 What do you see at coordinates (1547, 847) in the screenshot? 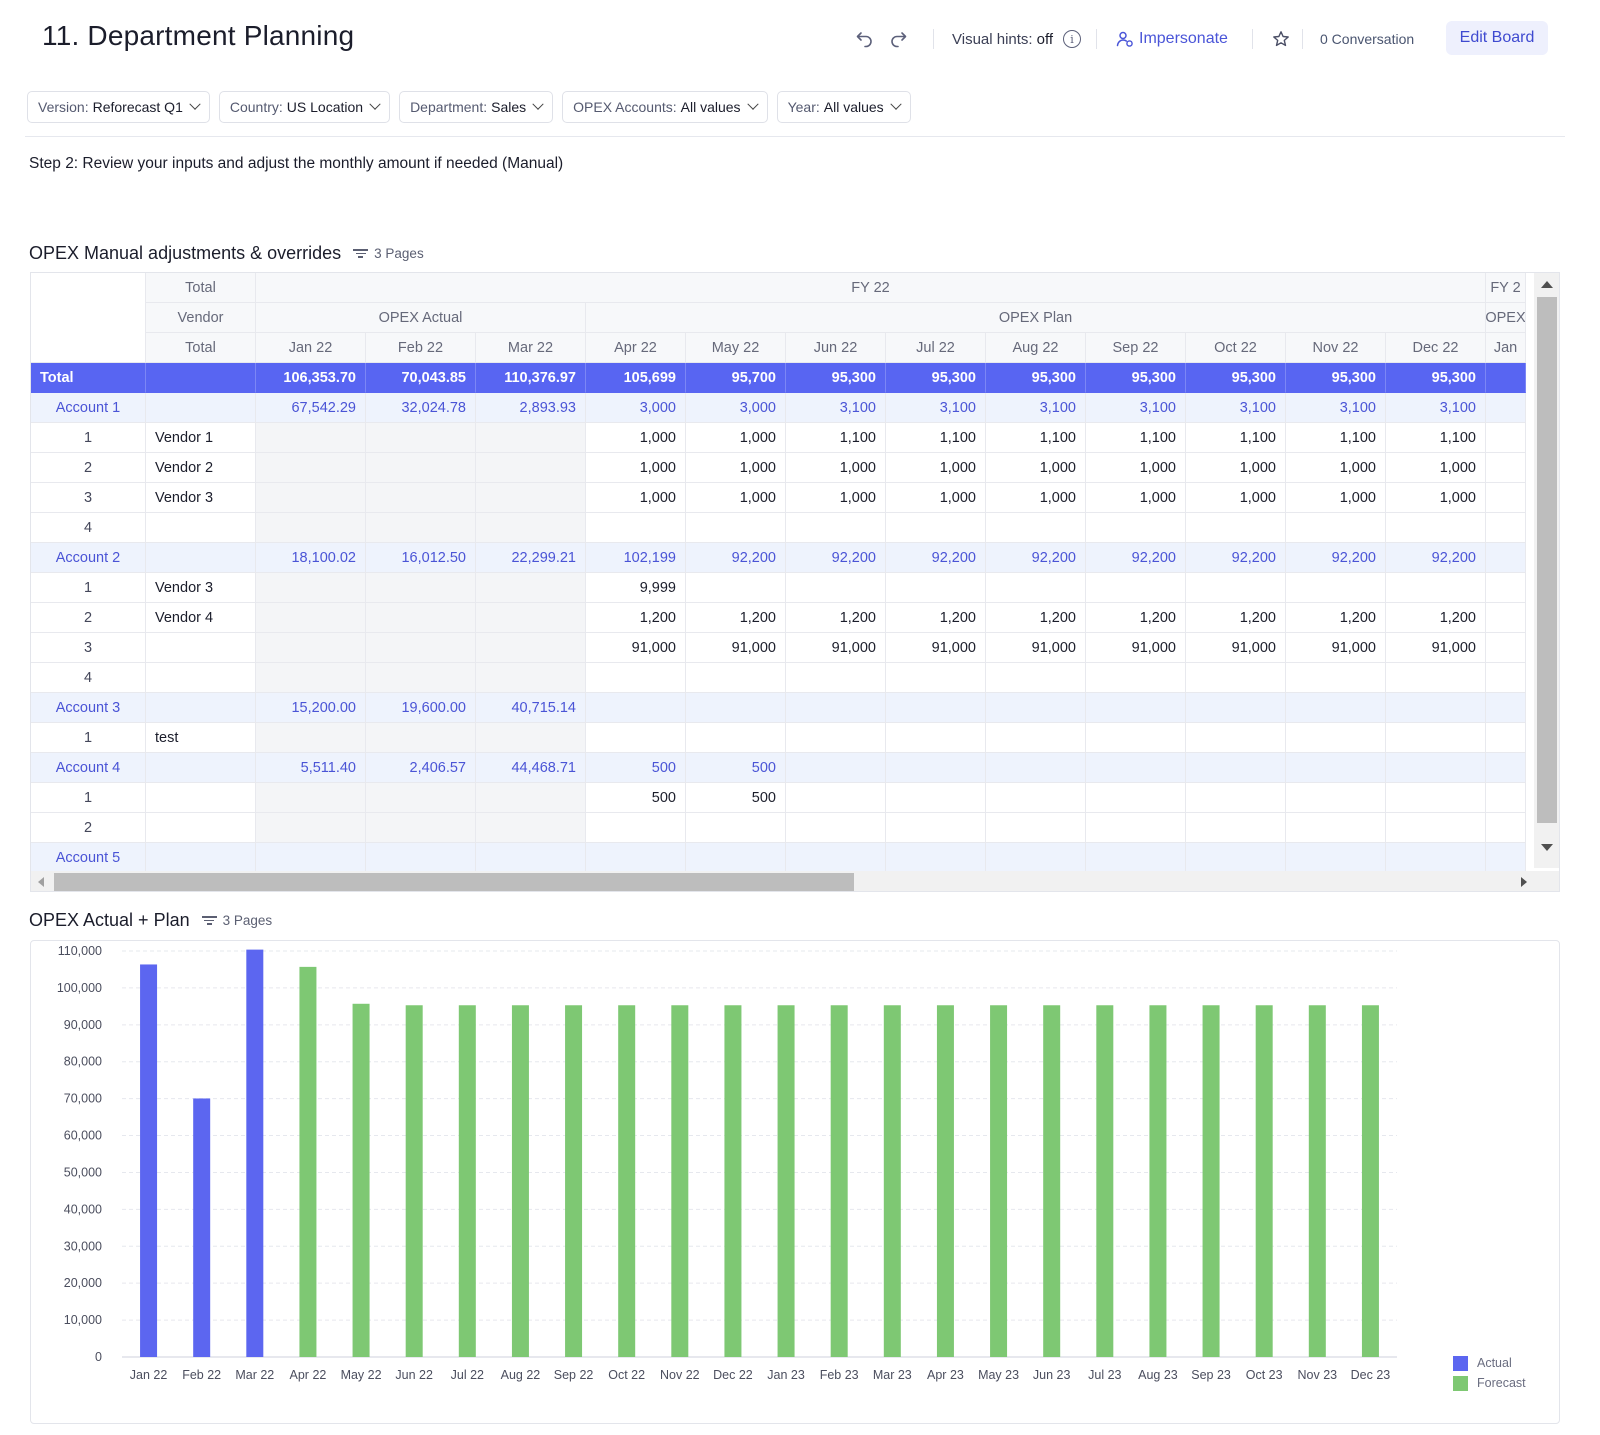
I see `scroll-down-icon` at bounding box center [1547, 847].